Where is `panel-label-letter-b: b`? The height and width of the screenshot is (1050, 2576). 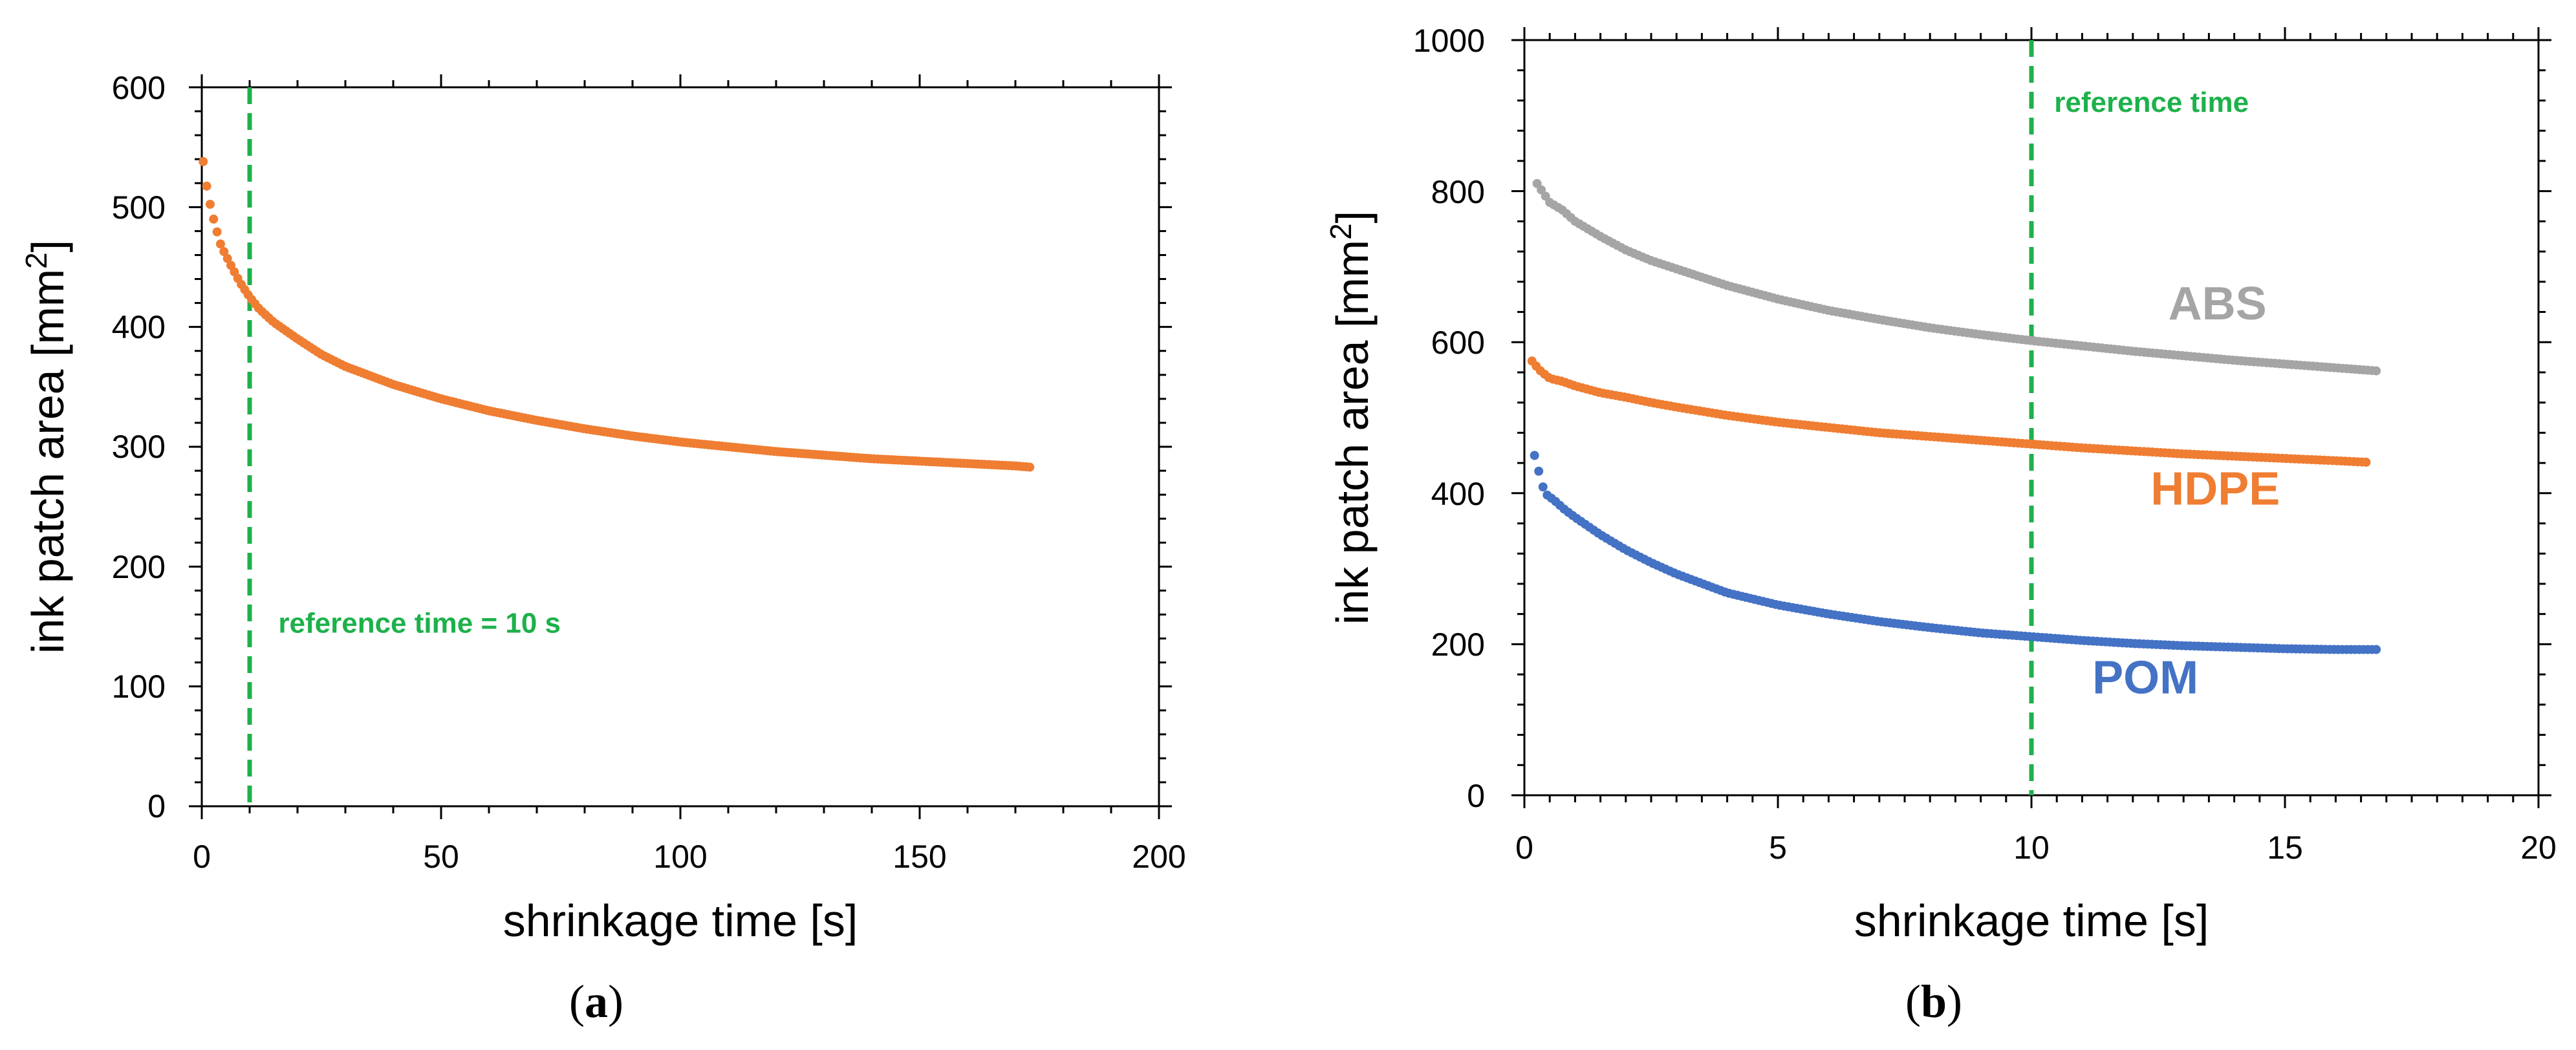
panel-label-letter-b: b is located at coordinates (1934, 1001).